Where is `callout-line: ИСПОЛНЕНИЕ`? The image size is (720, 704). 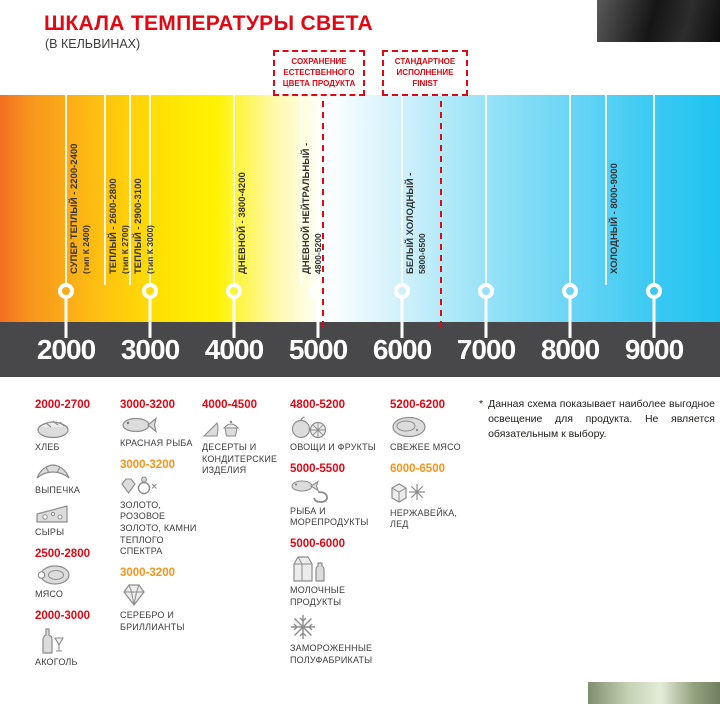 callout-line: ИСПОЛНЕНИЕ is located at coordinates (425, 72).